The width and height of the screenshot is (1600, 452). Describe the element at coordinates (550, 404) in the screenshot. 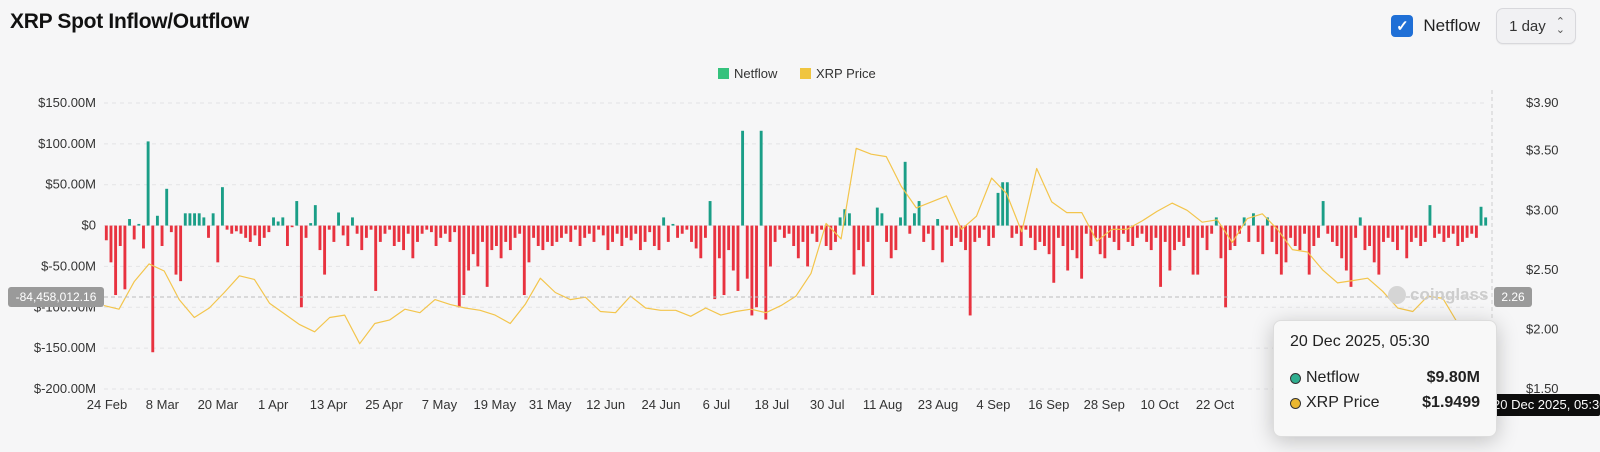

I see `x-tick-label: 31 May` at that location.